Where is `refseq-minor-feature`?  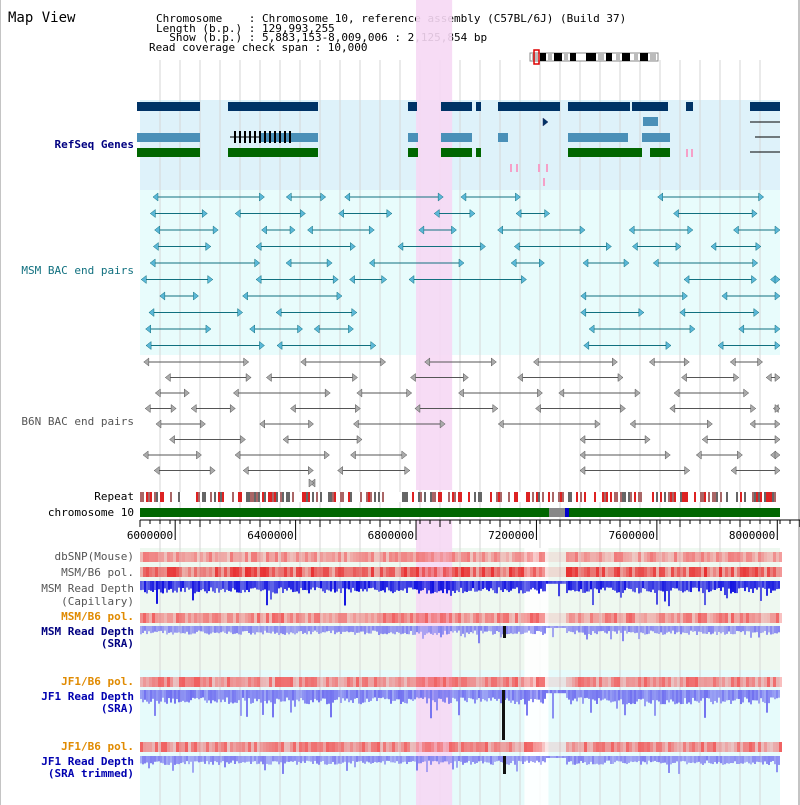
refseq-minor-feature is located at coordinates (692, 153).